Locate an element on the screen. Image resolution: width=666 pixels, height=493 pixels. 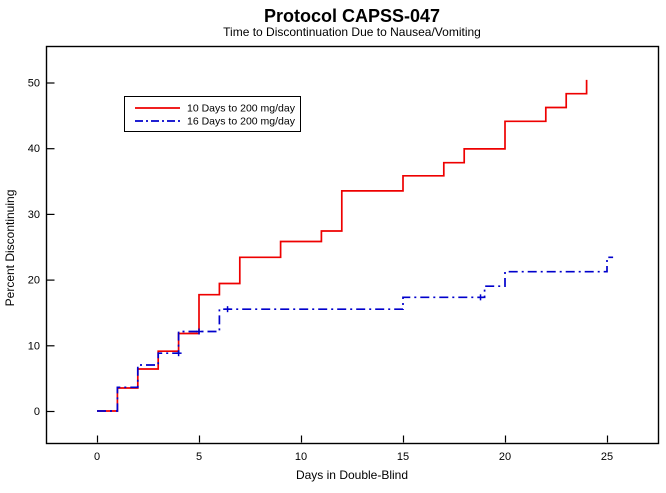
y-tick-label: 0 is located at coordinates (37, 412).